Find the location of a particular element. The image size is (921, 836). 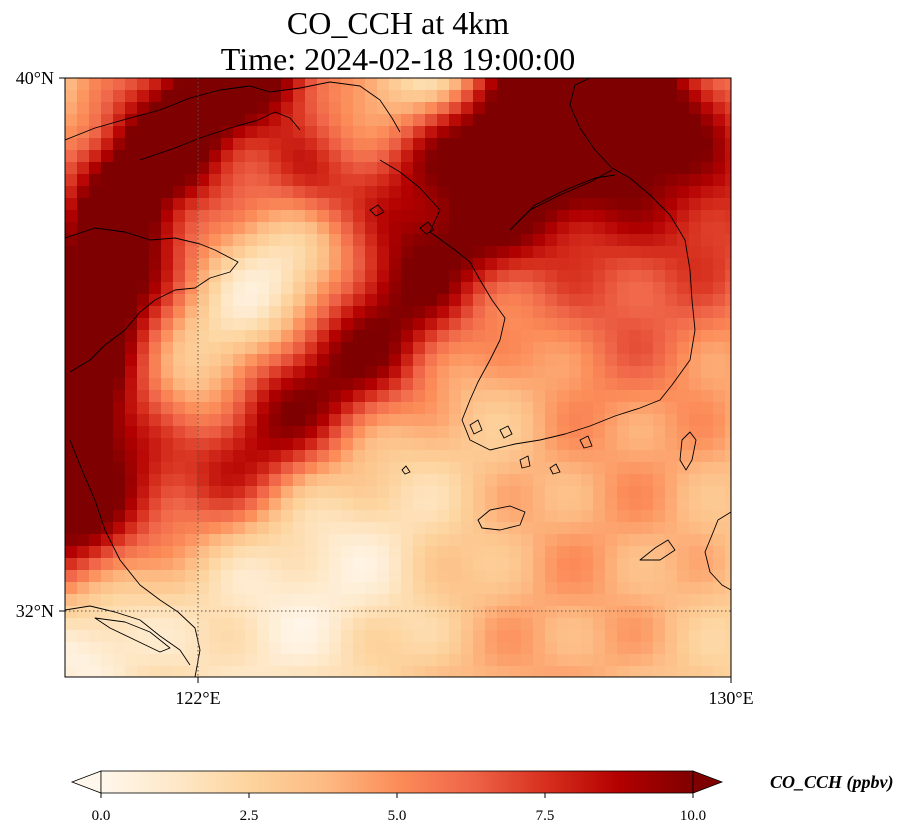

colorbar: 0.0 2.5 5.0 7.5 10.0 CO_CCH (ppbv) is located at coordinates (482, 797).